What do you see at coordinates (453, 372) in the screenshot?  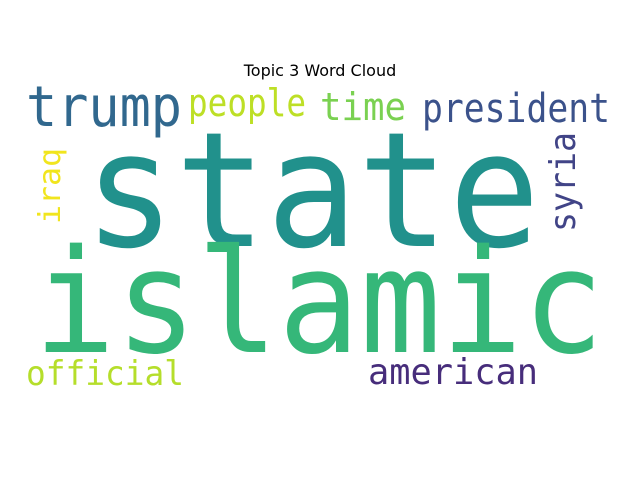 I see `word-american: american` at bounding box center [453, 372].